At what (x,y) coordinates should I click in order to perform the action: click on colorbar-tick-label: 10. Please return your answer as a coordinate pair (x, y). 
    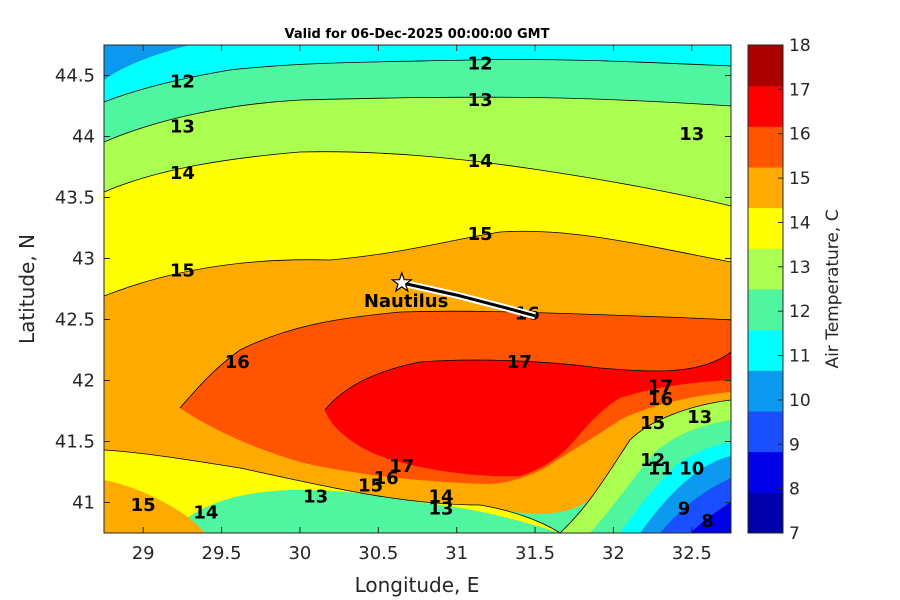
    Looking at the image, I should click on (800, 401).